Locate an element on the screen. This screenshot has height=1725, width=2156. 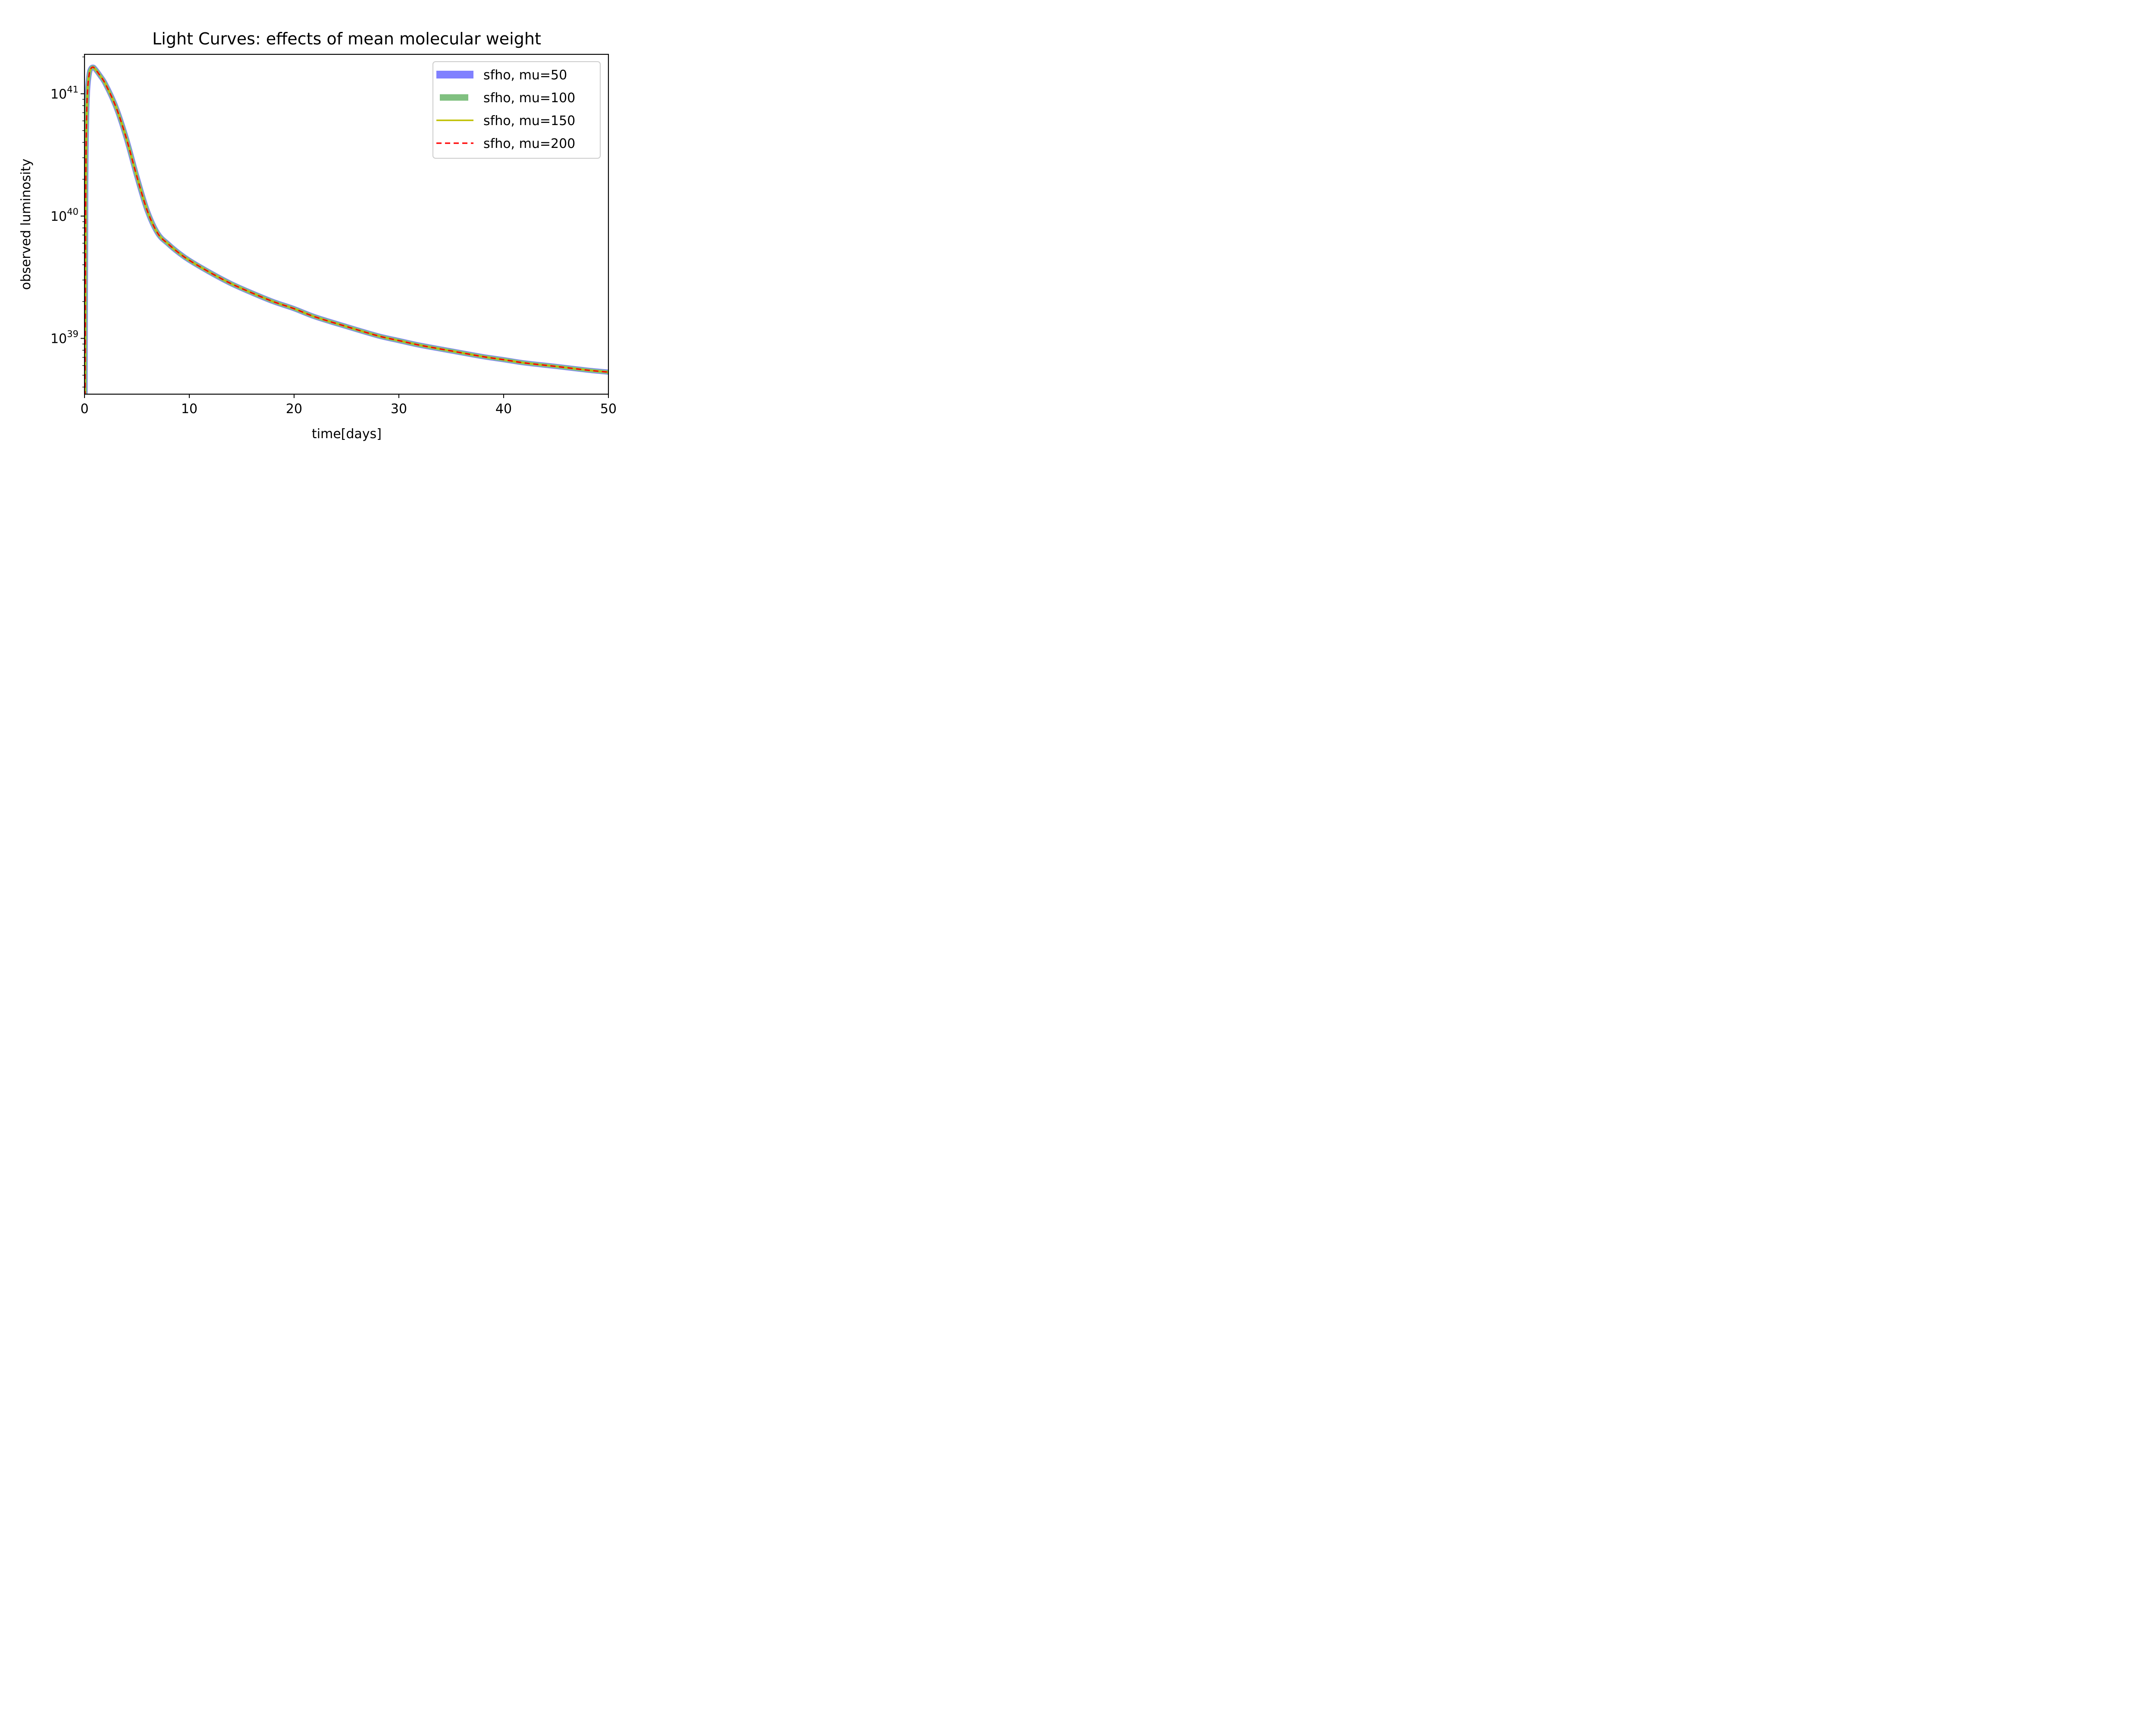
y-axis: 1039 1040 1041 is located at coordinates (67, 222).